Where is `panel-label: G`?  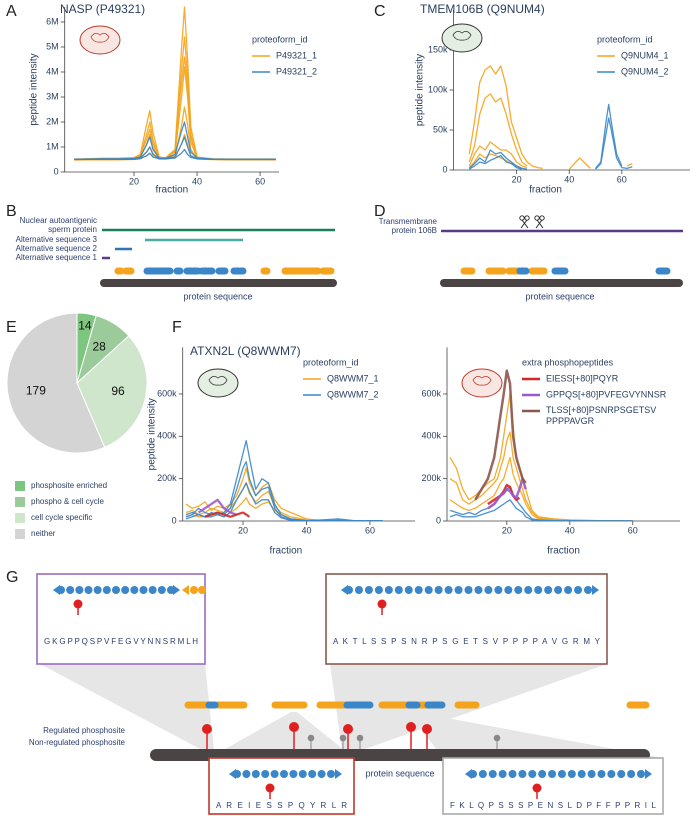 panel-label: G is located at coordinates (12, 577).